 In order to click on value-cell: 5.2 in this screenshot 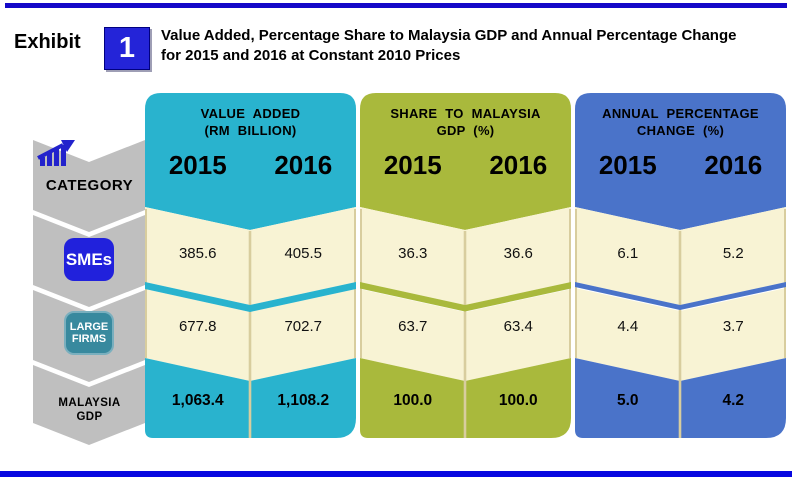, I will do `click(733, 253)`.